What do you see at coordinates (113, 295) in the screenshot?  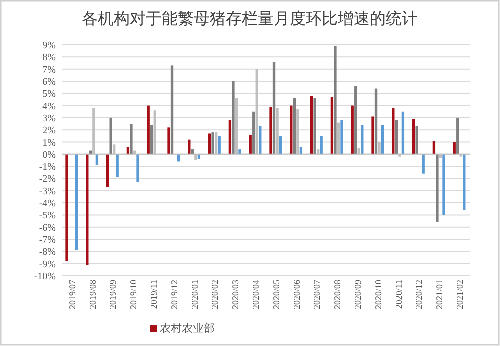 I see `x-tick-label: 2019/09` at bounding box center [113, 295].